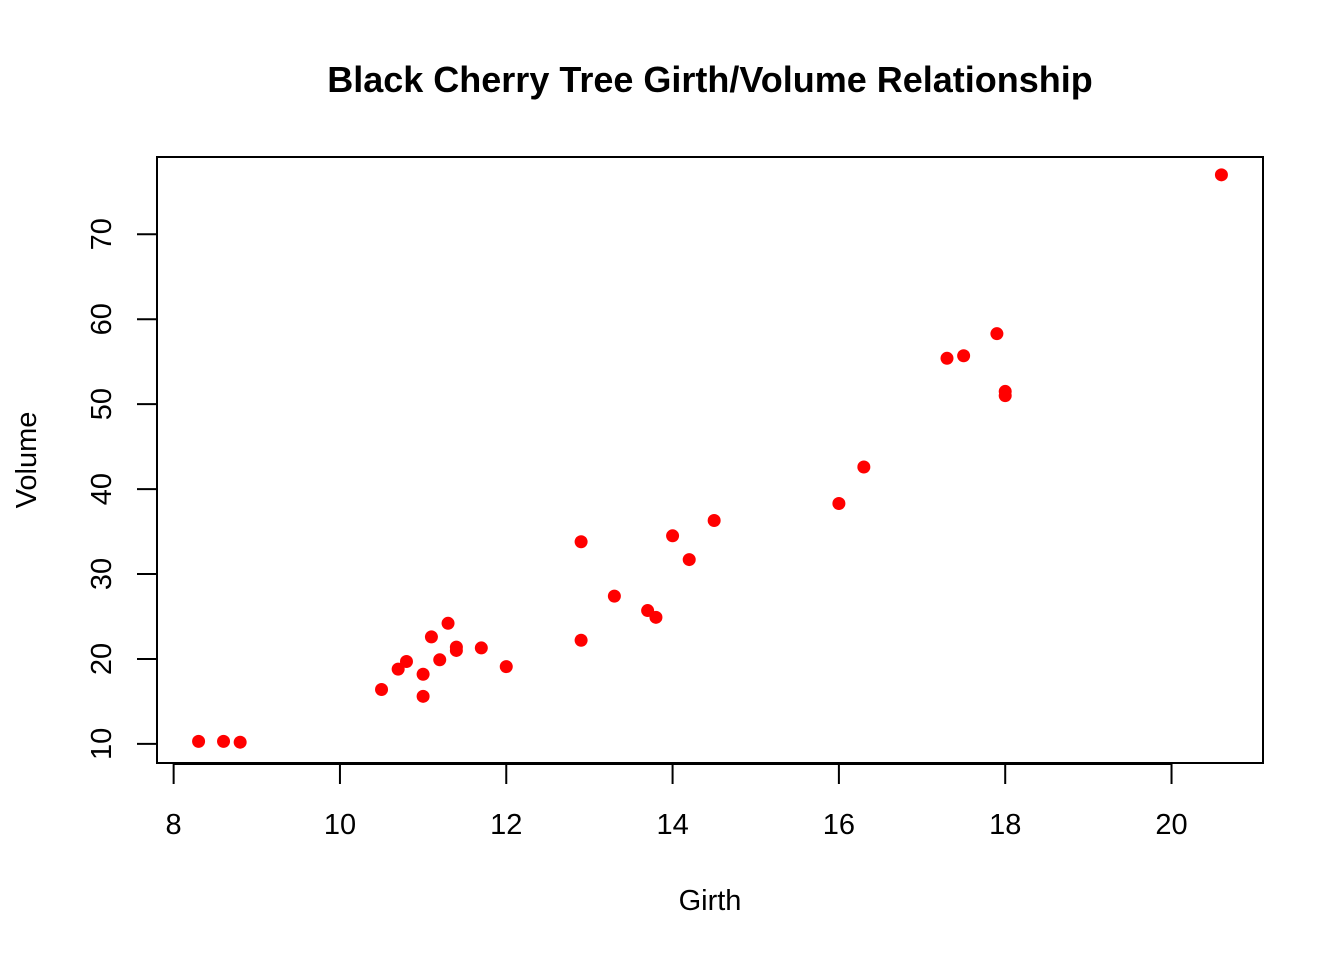 This screenshot has height=965, width=1344. What do you see at coordinates (102, 404) in the screenshot?
I see `y-tick-label: 50` at bounding box center [102, 404].